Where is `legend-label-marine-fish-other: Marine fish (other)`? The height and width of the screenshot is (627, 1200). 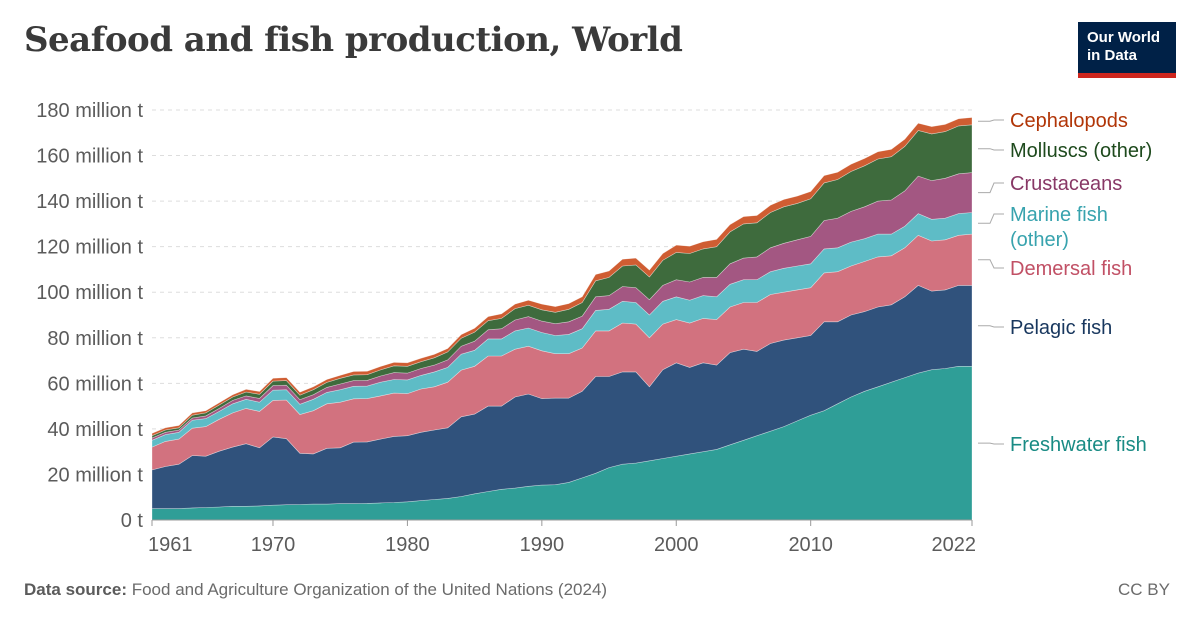 legend-label-marine-fish-other: Marine fish (other) is located at coordinates (1059, 227).